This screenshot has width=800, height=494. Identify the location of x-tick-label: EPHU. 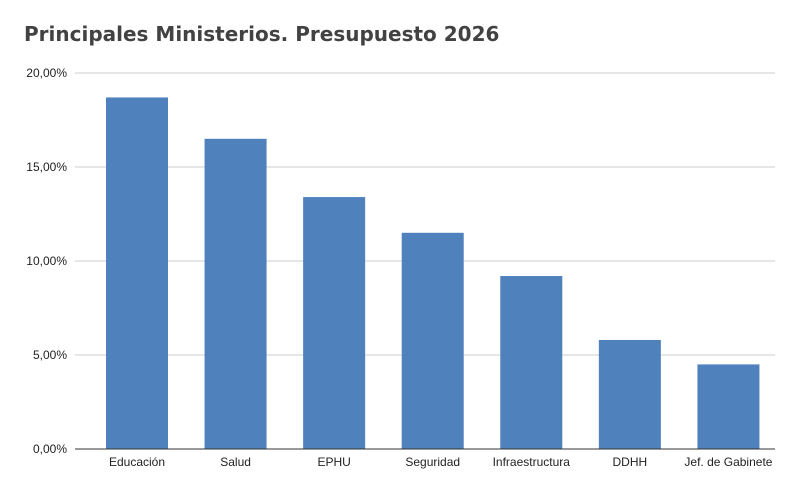
(333, 462).